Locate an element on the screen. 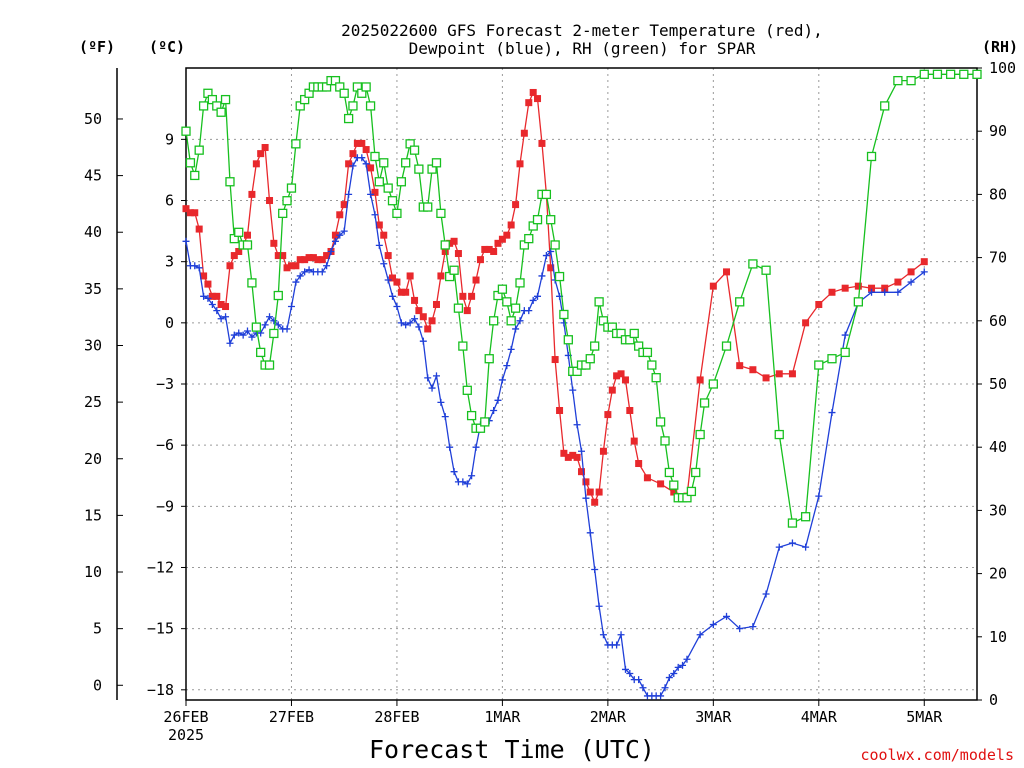 Image resolution: width=1024 pixels, height=768 pixels. celsius-tick-label: −12 is located at coordinates (160, 567).